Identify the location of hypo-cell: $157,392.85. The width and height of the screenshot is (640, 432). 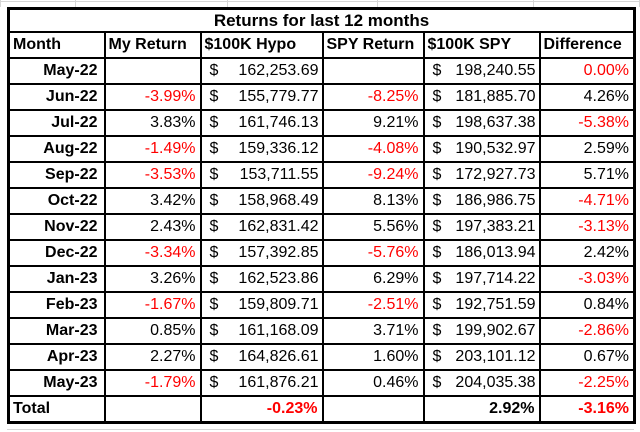
(261, 253).